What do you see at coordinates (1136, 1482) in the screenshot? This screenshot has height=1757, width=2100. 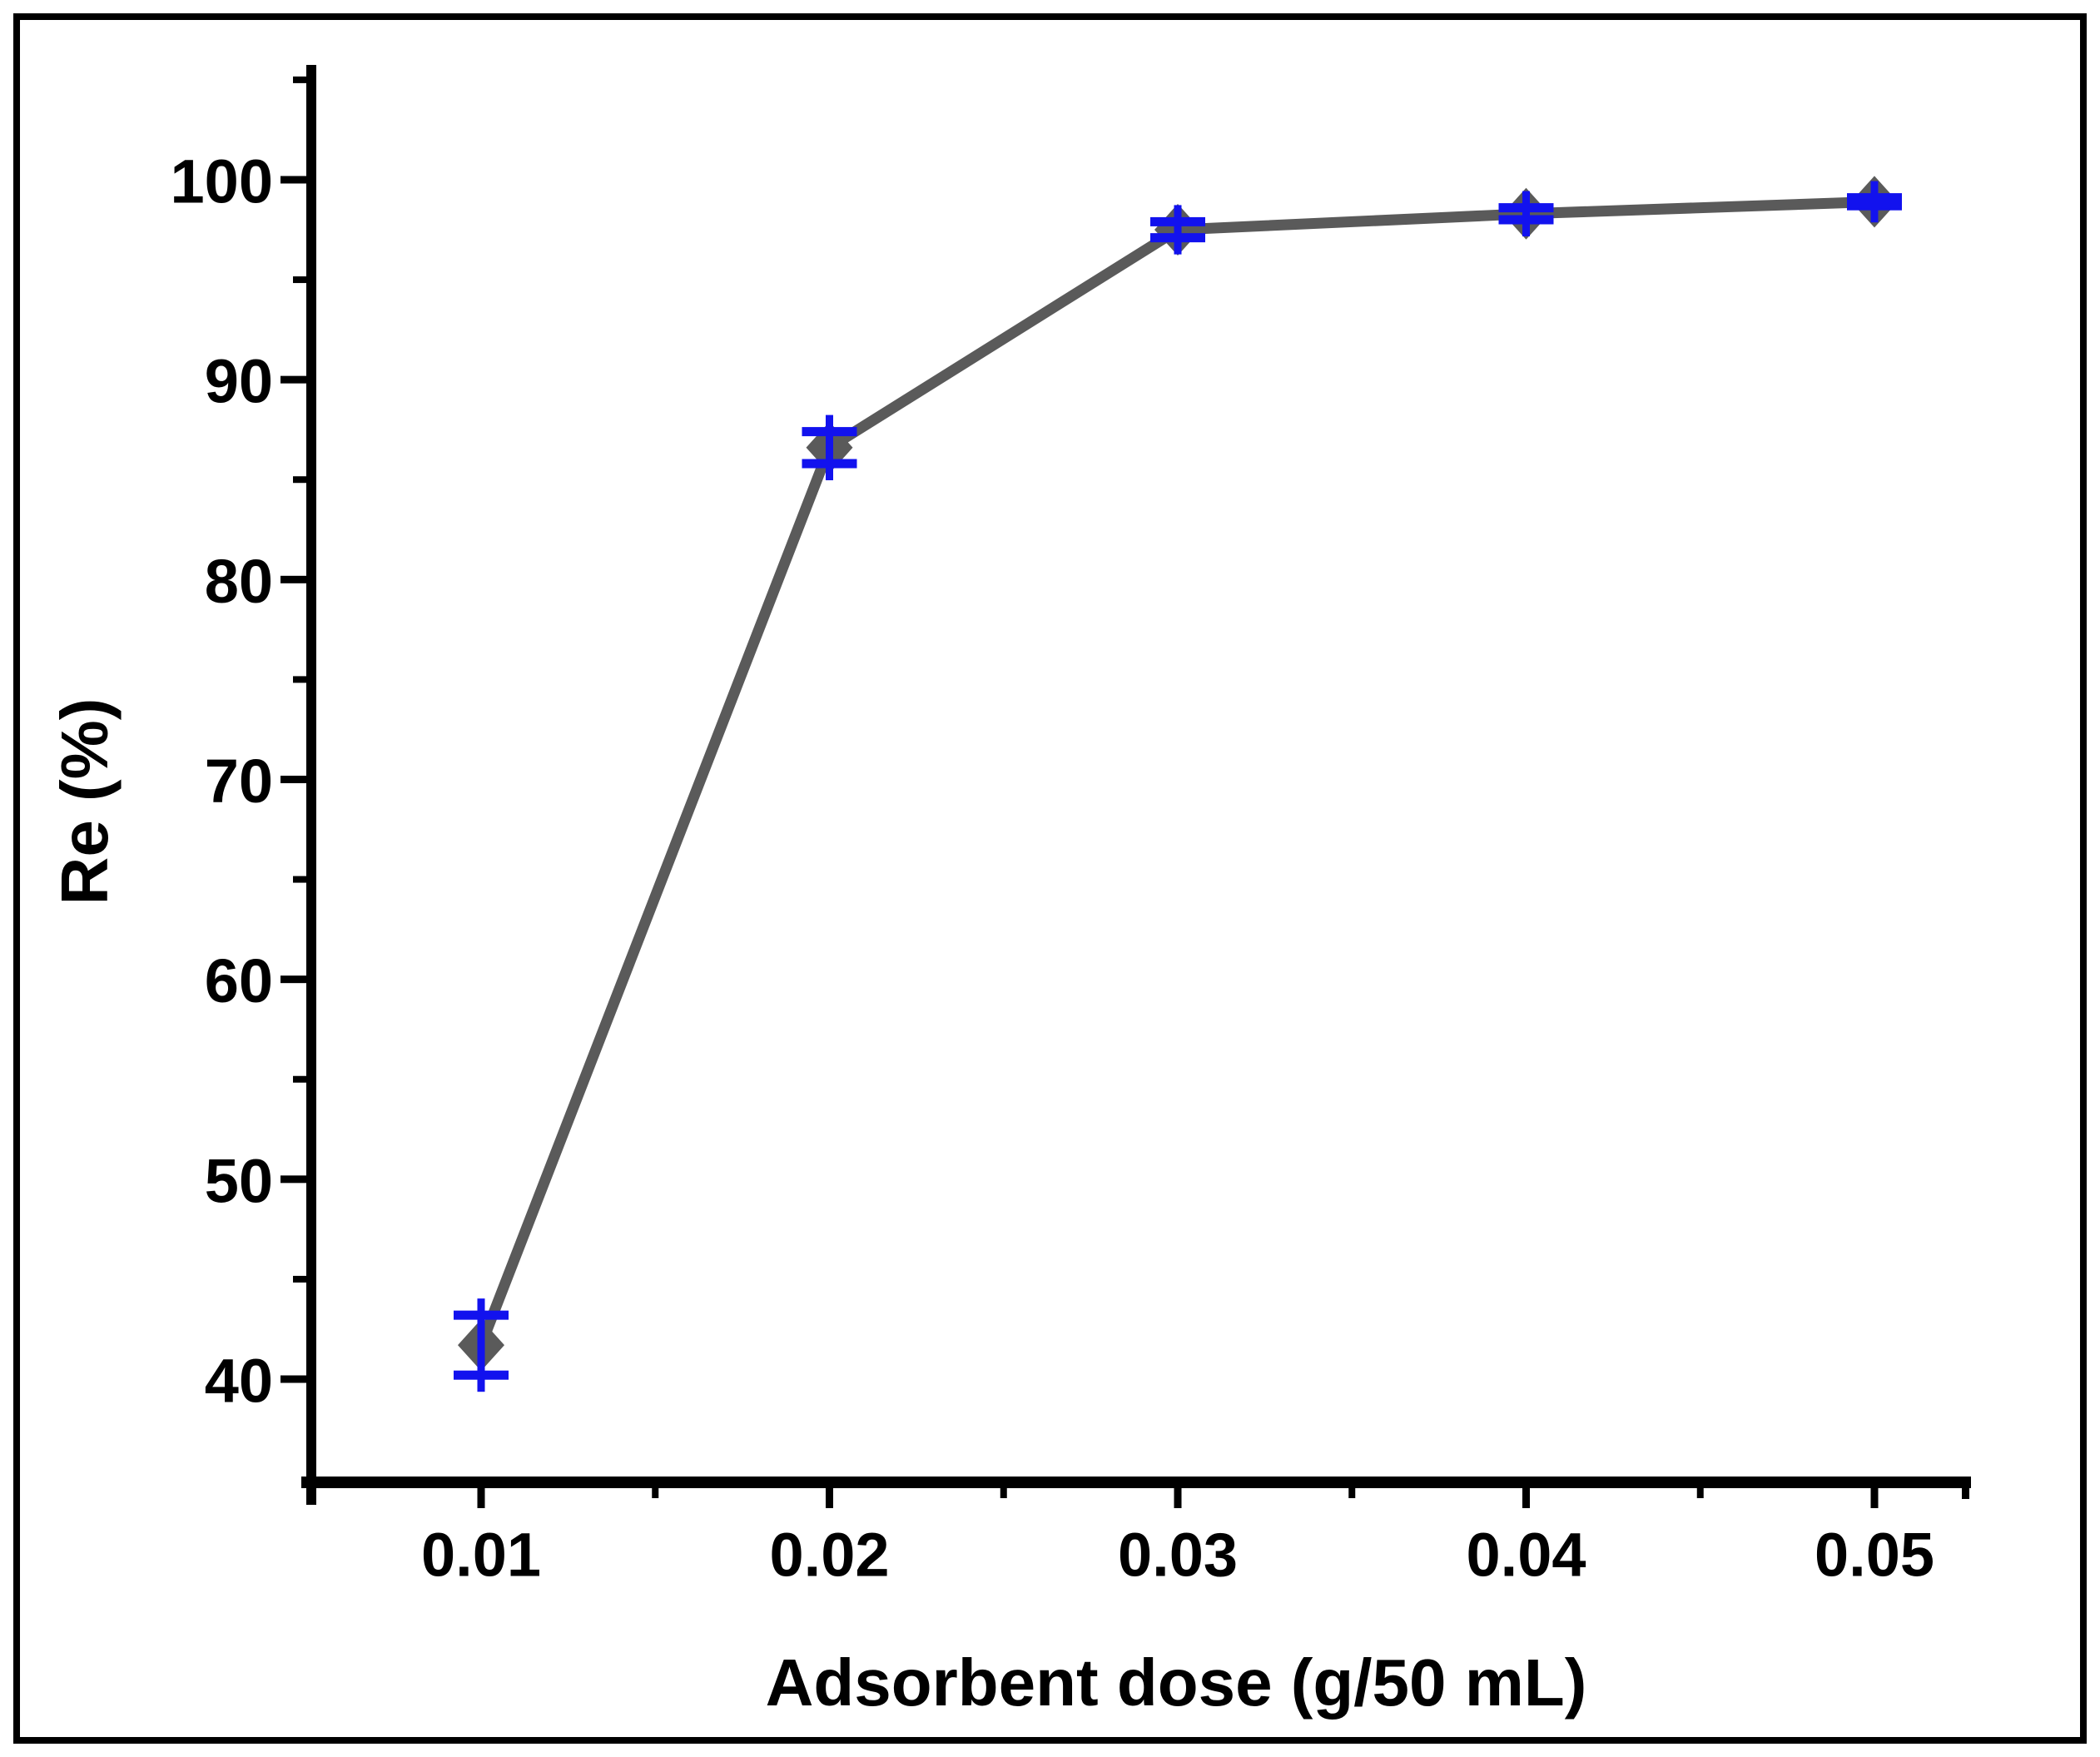 I see `x-axis-line` at bounding box center [1136, 1482].